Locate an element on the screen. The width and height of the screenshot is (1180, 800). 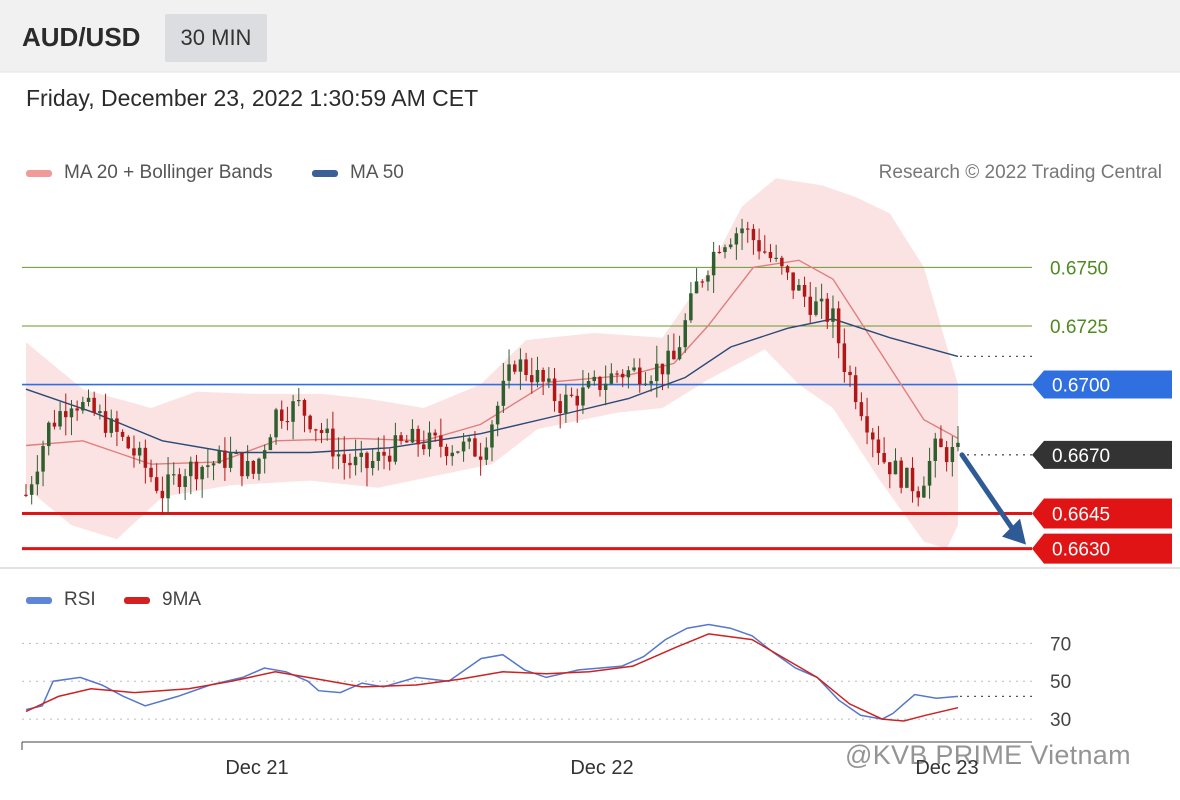
legend-item-rsi: RSI is located at coordinates (61, 600).